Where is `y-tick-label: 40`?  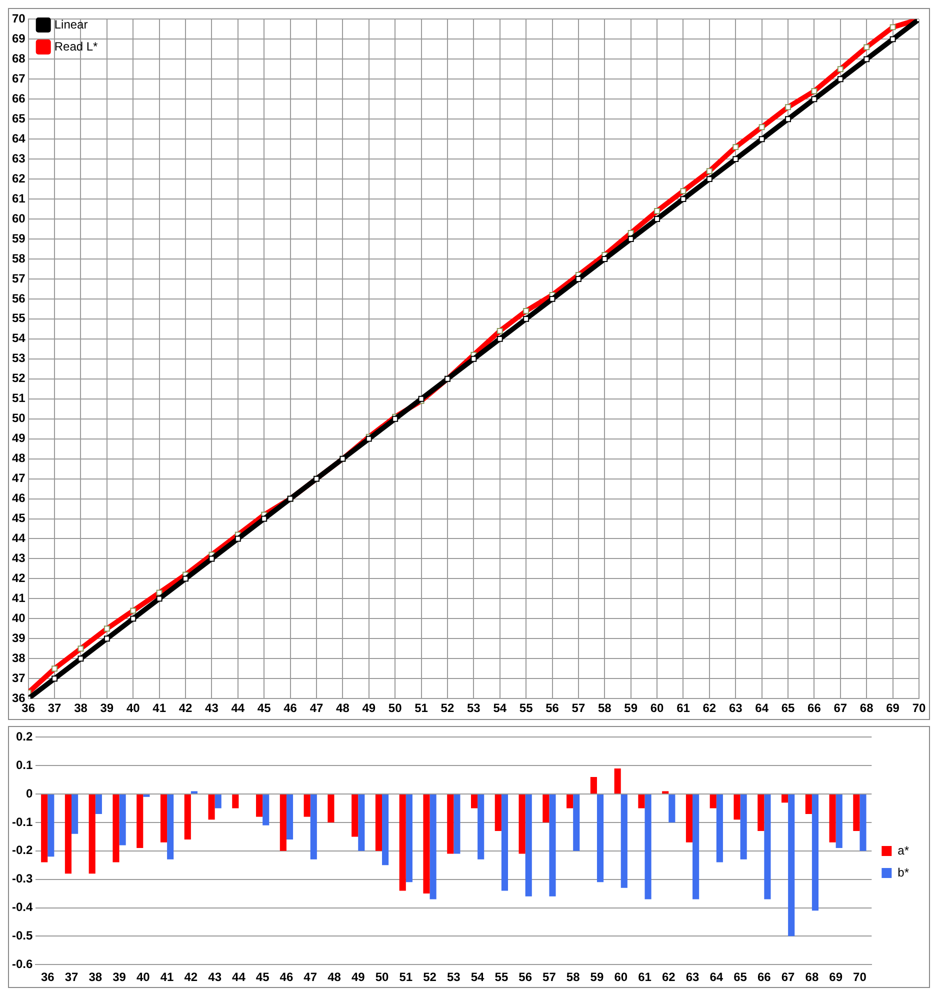
y-tick-label: 40 is located at coordinates (19, 617).